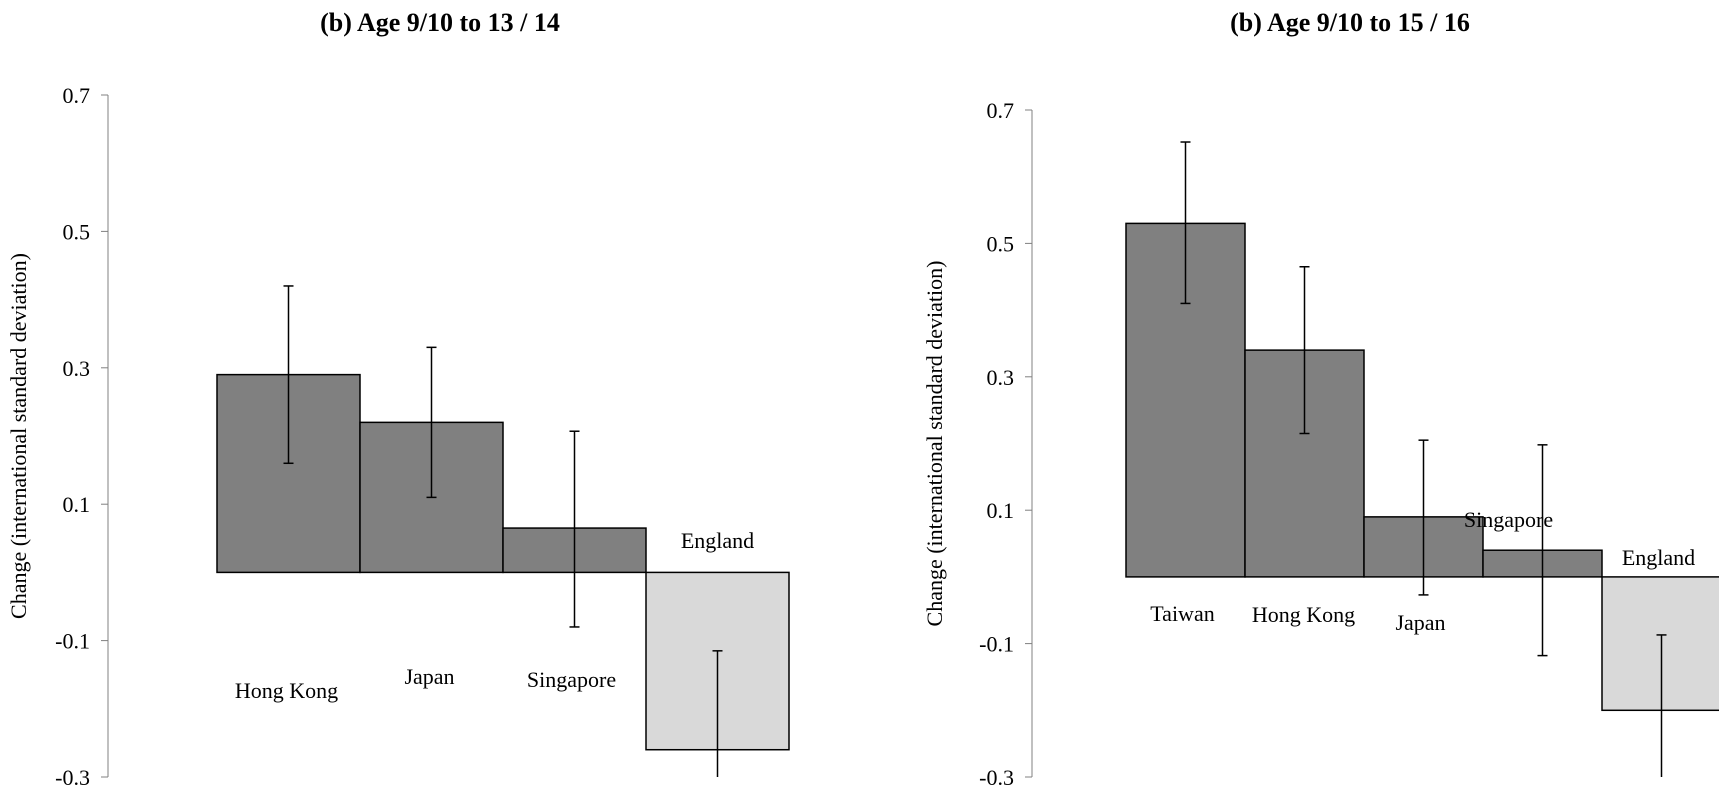 The width and height of the screenshot is (1719, 792). Describe the element at coordinates (440, 22) in the screenshot. I see `chart-title: (b) Age 9/10 to 13 / 14` at that location.